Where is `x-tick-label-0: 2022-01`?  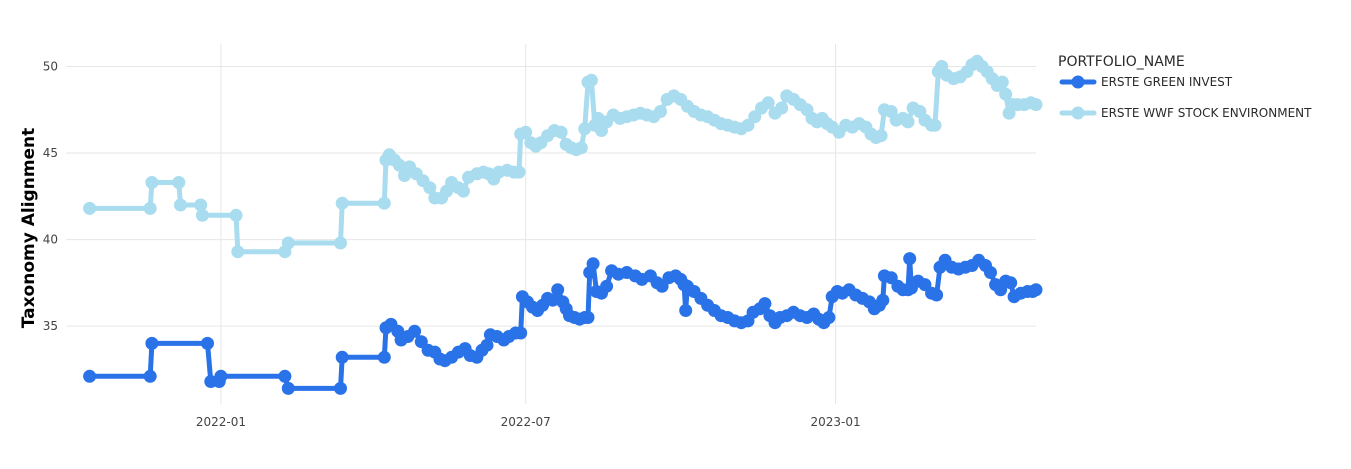
x-tick-label-0: 2022-01 is located at coordinates (221, 422).